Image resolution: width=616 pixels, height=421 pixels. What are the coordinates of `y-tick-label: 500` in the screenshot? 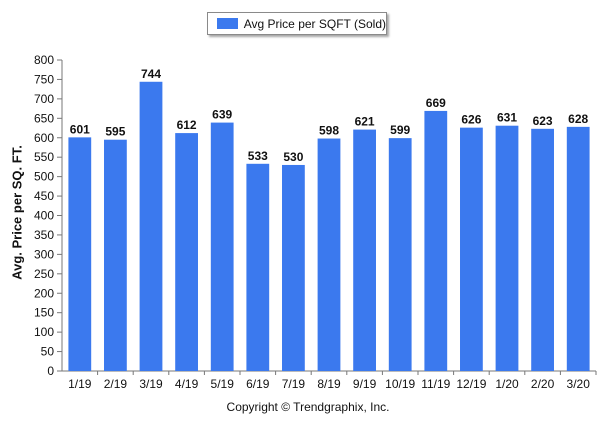 It's located at (44, 177).